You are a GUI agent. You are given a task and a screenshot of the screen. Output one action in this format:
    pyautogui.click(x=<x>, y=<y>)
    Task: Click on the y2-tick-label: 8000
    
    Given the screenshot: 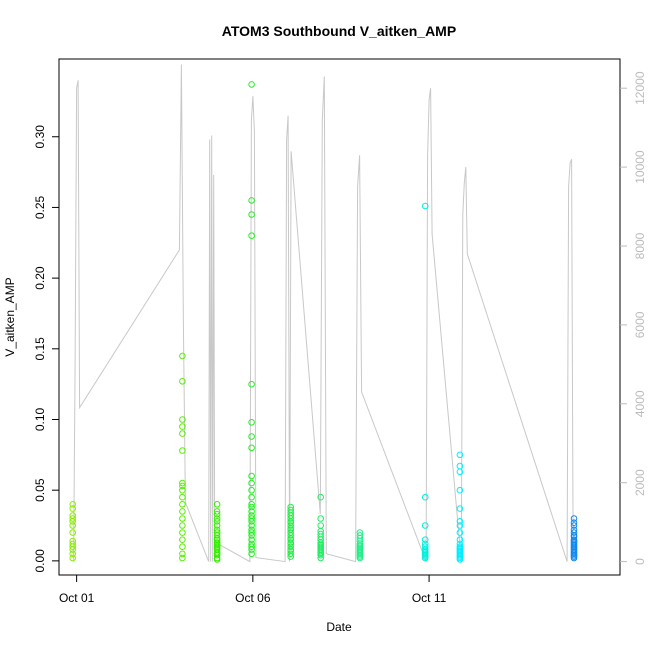 What is the action you would take?
    pyautogui.click(x=640, y=245)
    